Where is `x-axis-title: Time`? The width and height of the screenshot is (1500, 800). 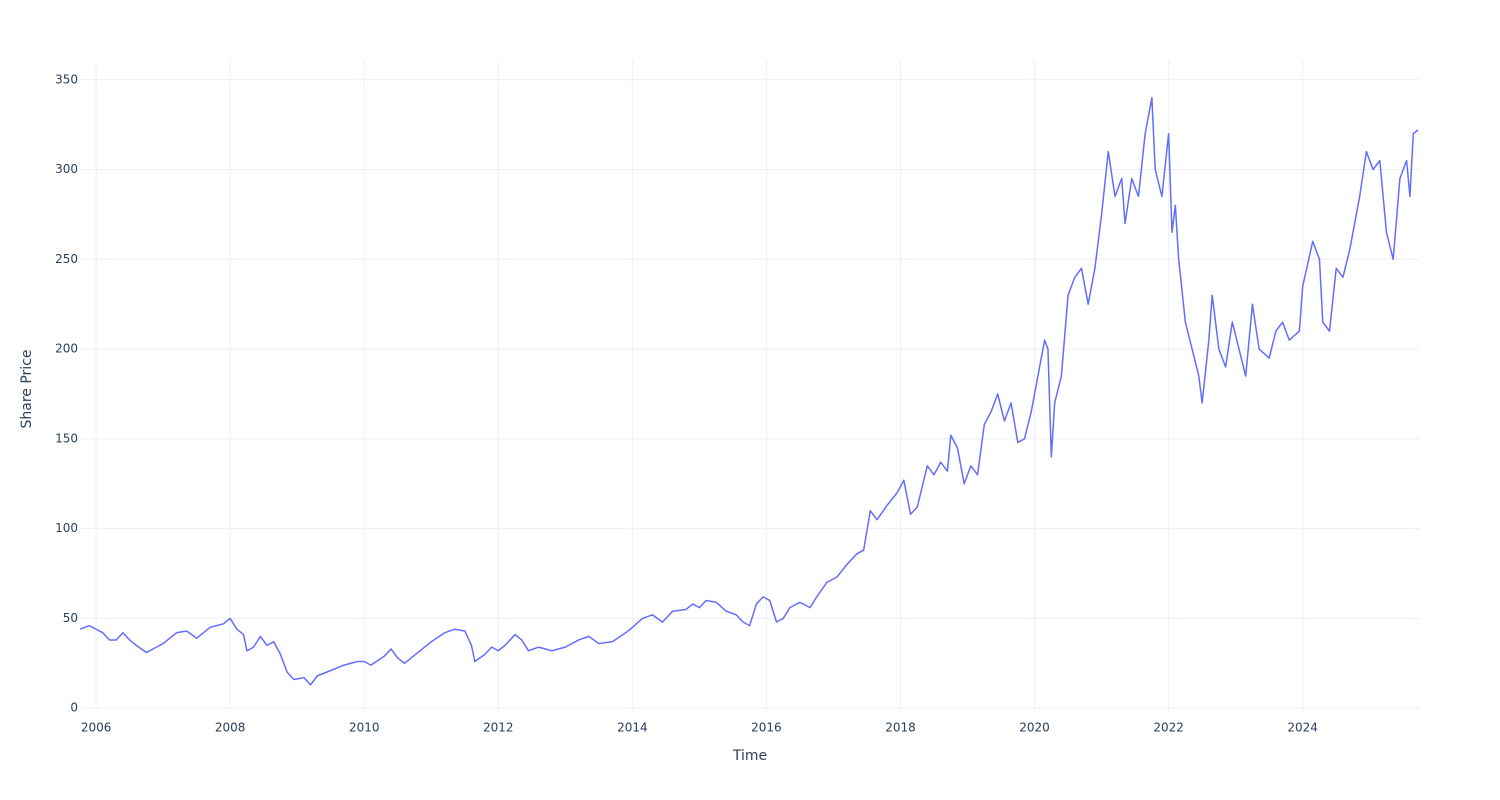
x-axis-title: Time is located at coordinates (749, 756).